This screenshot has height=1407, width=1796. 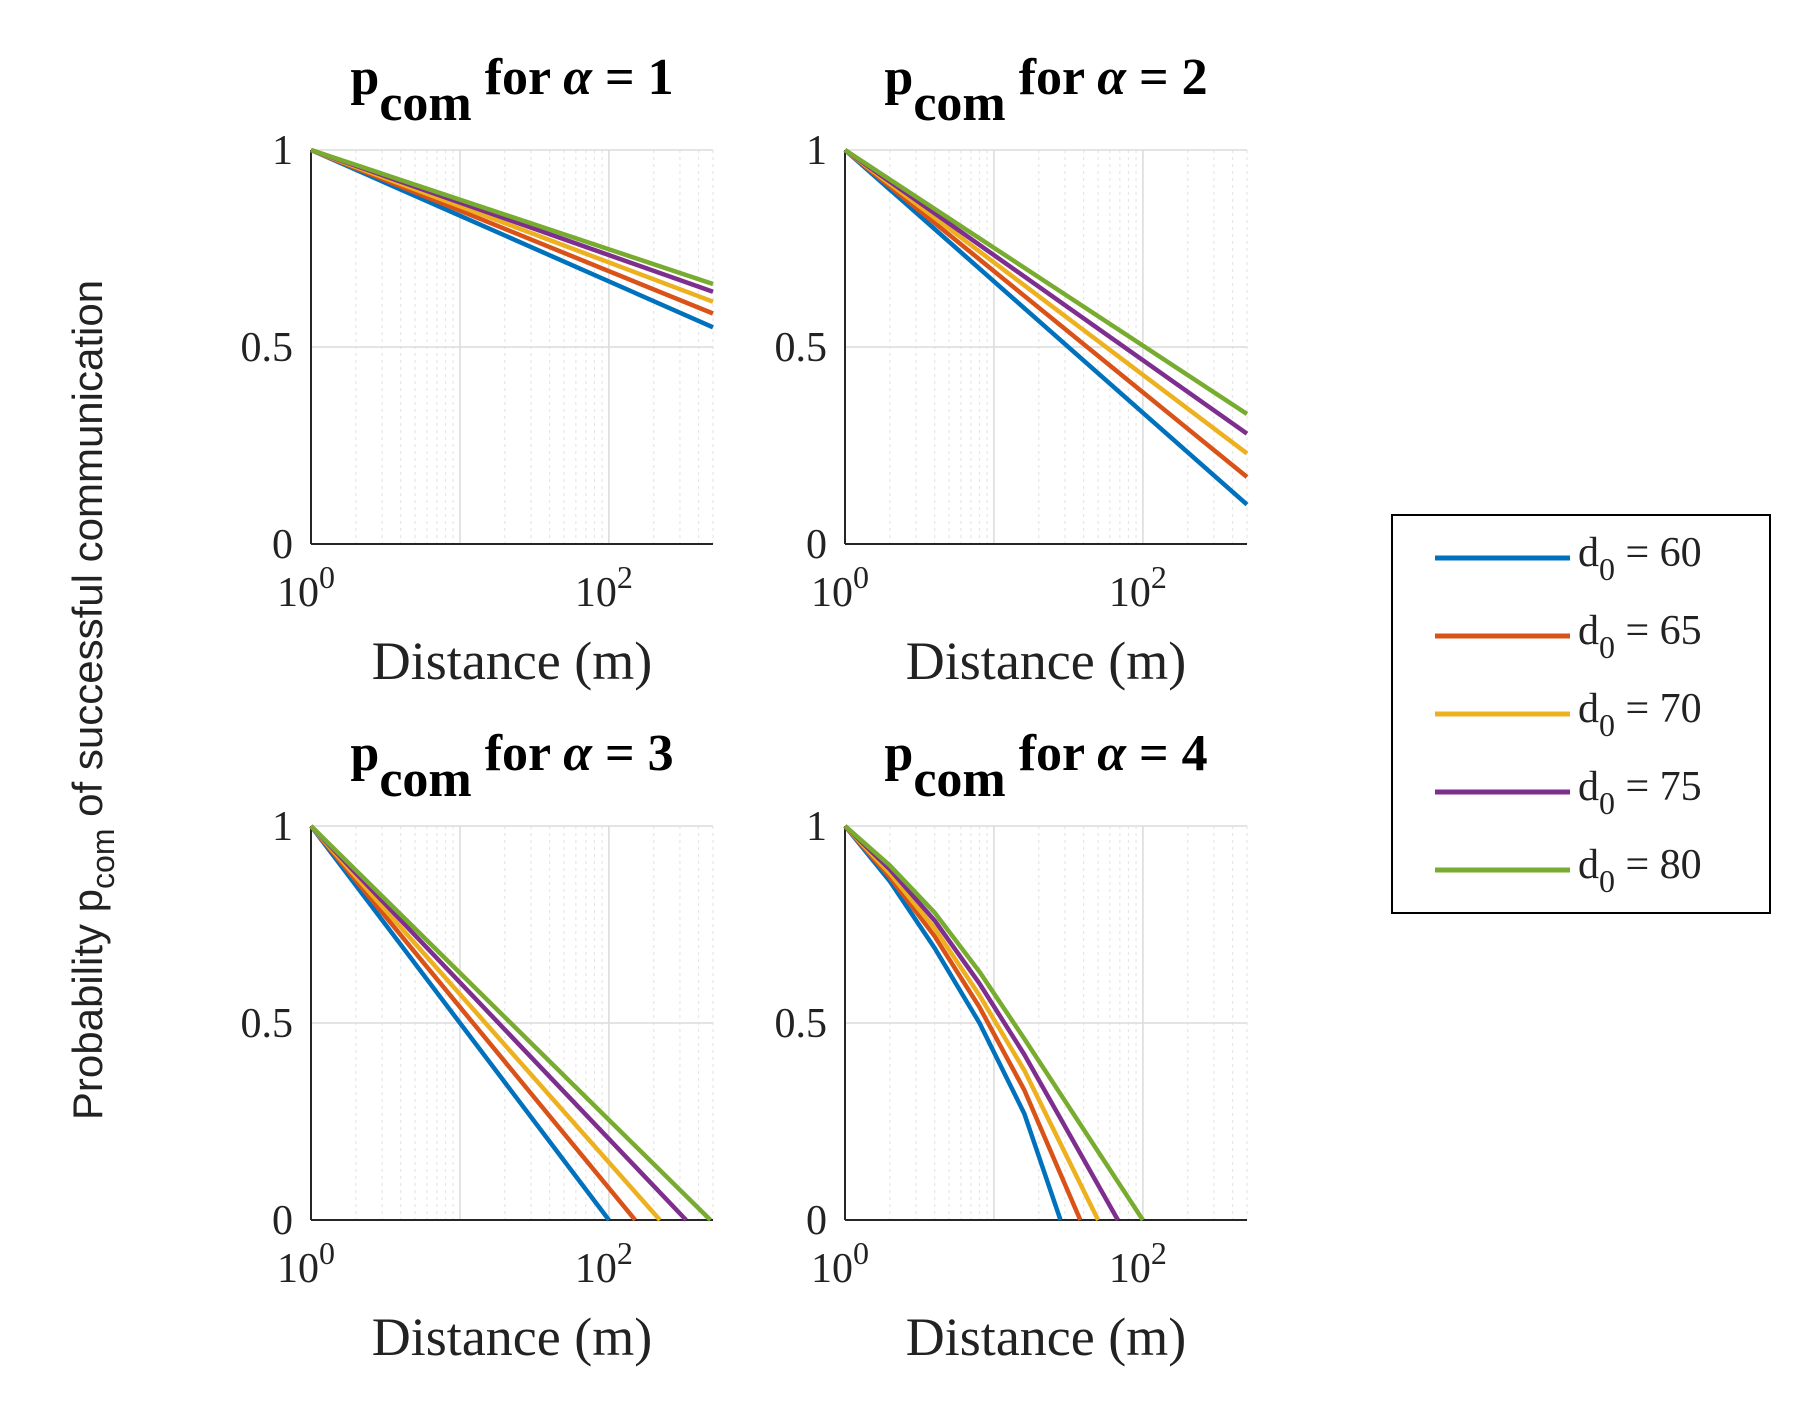 I want to click on ylabel-tail: of successful communication, so click(x=87, y=554).